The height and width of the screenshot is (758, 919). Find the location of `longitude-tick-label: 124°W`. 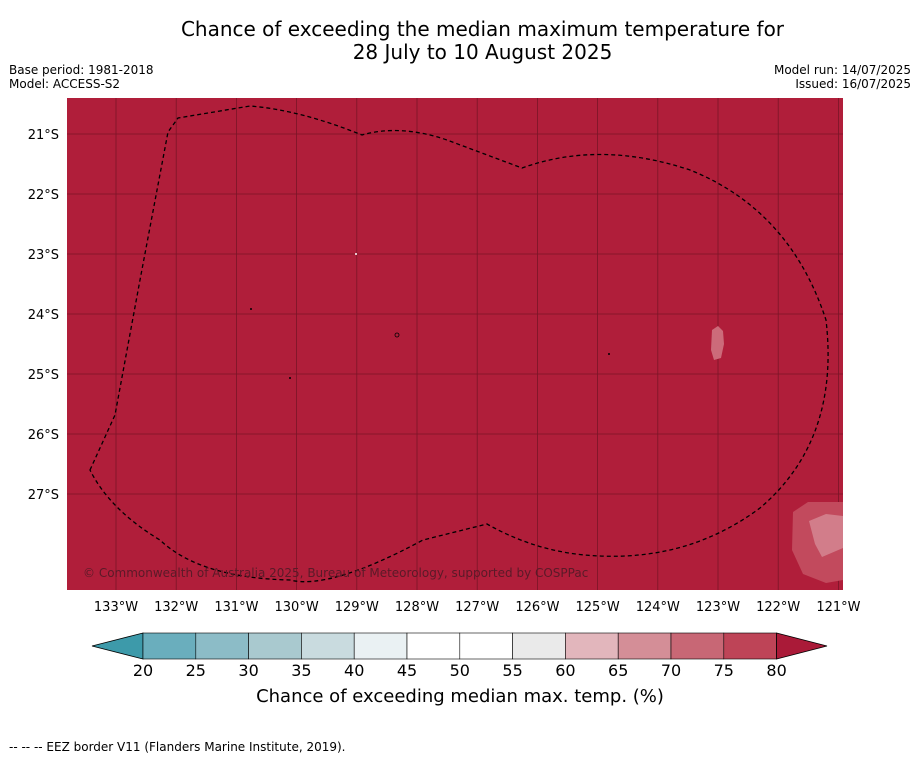

longitude-tick-label: 124°W is located at coordinates (658, 607).